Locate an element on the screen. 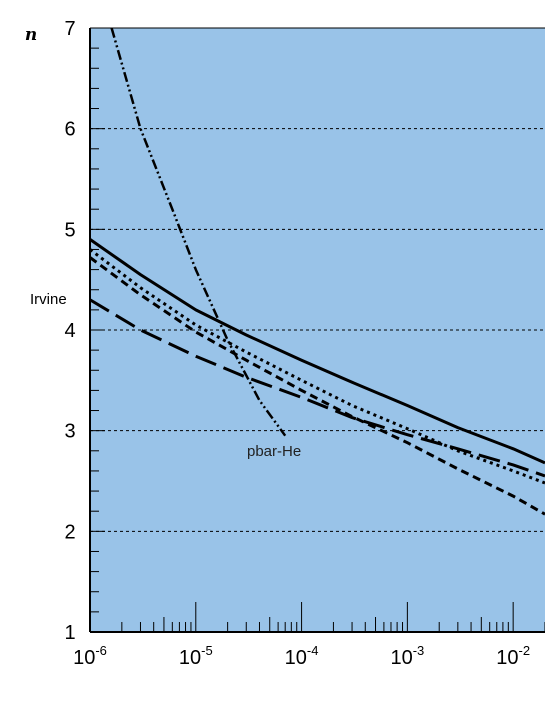 The height and width of the screenshot is (705, 545). y-tick-label: 3 is located at coordinates (69, 432).